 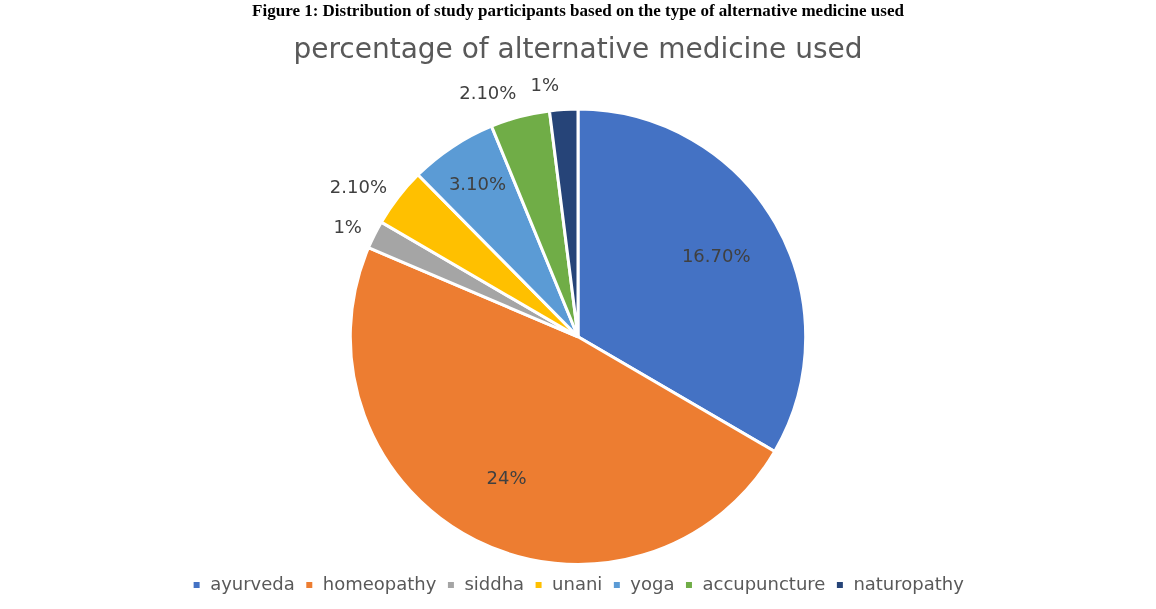 I want to click on legend-label: homeopathy, so click(x=379, y=583).